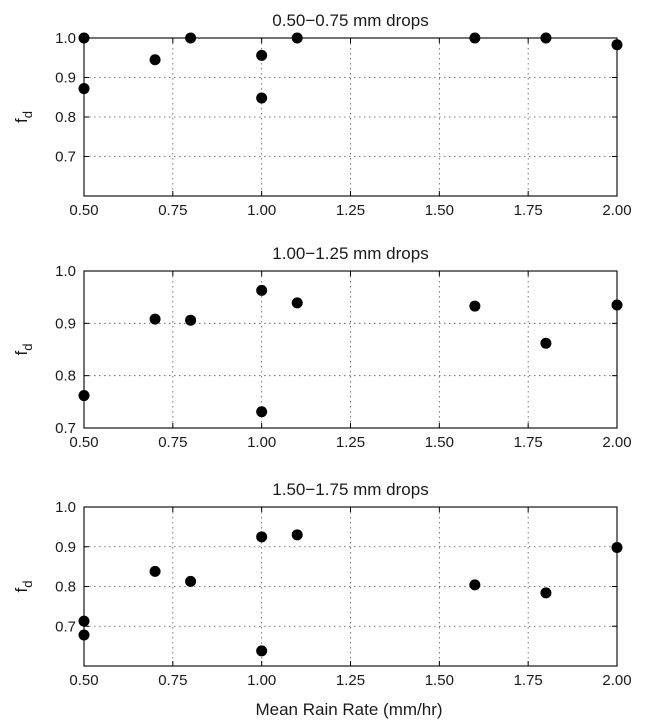  I want to click on panel-title: 1.00−1.25 mm drops, so click(350, 253).